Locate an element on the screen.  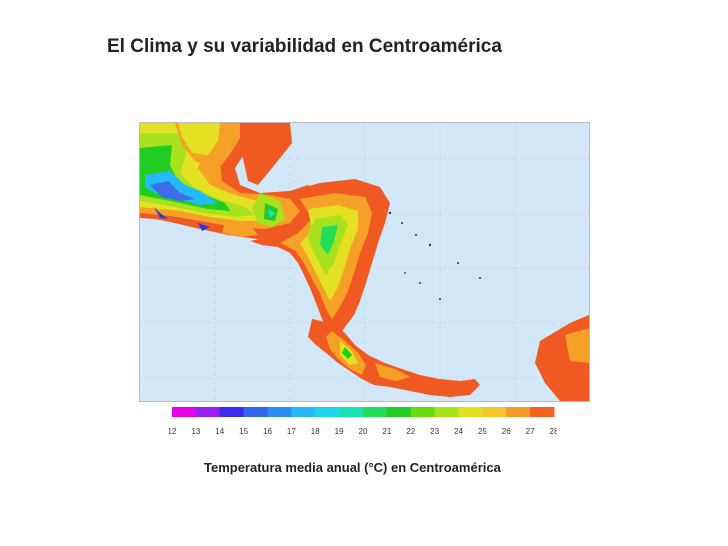
legend-tick-label: 27 is located at coordinates (530, 431).